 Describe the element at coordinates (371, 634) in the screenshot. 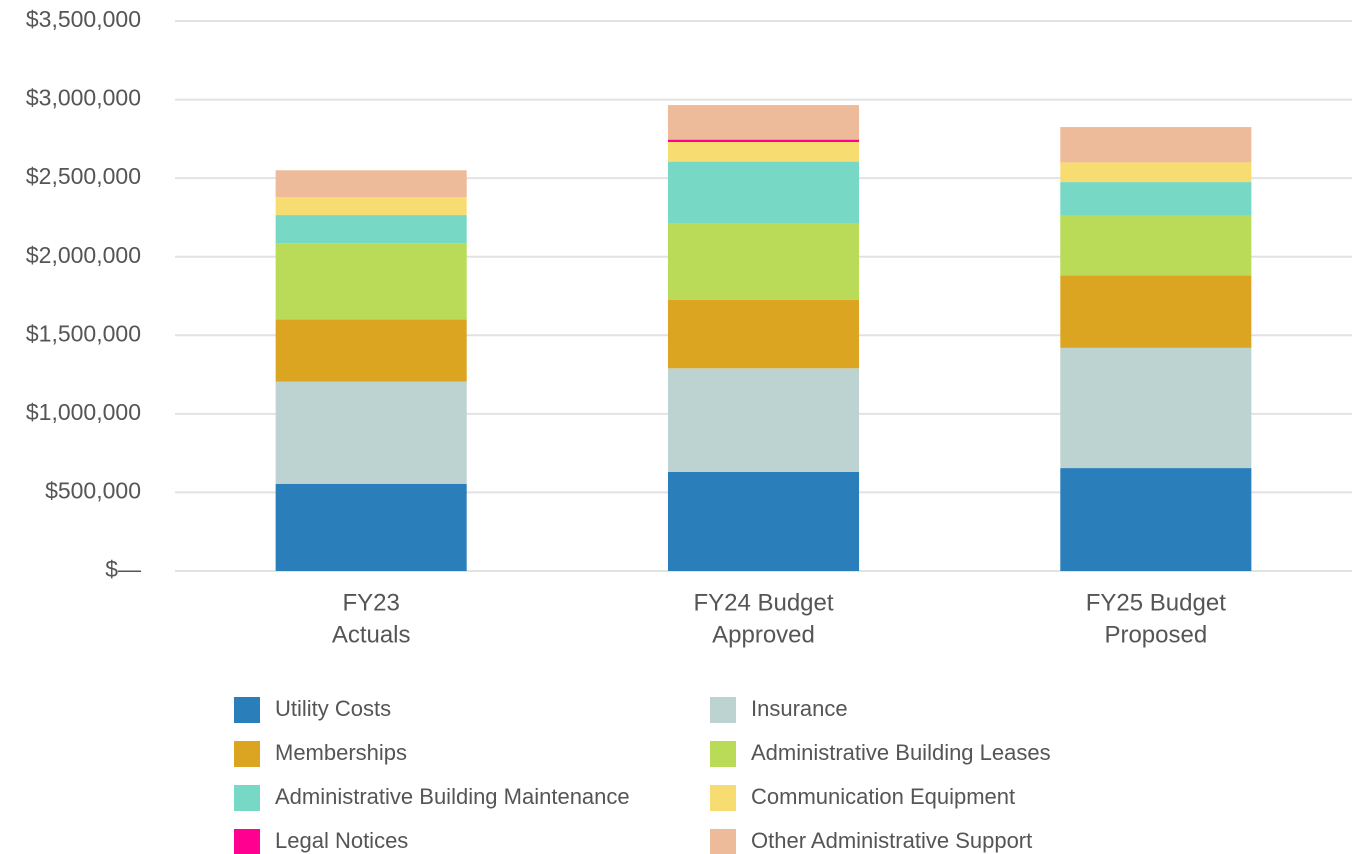

I see `x-tick-label: Actuals` at that location.